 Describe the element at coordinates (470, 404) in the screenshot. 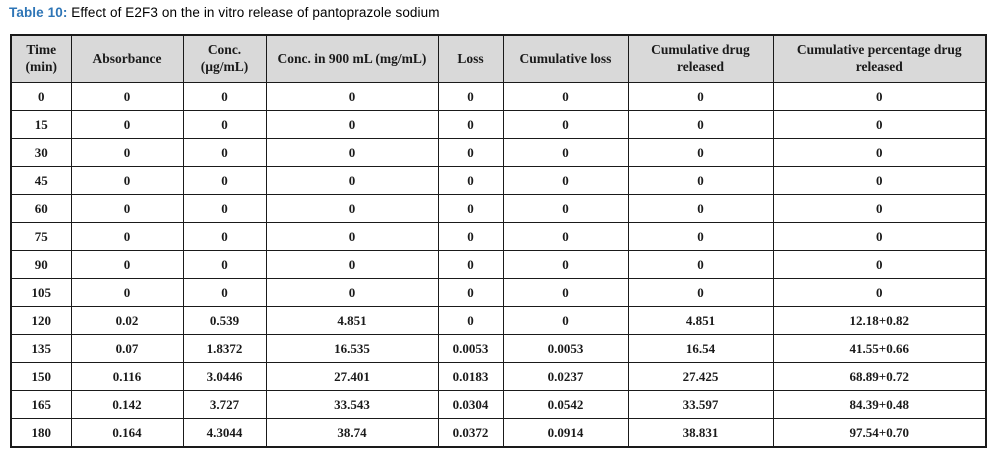

I see `table-cell: 0.0304` at that location.